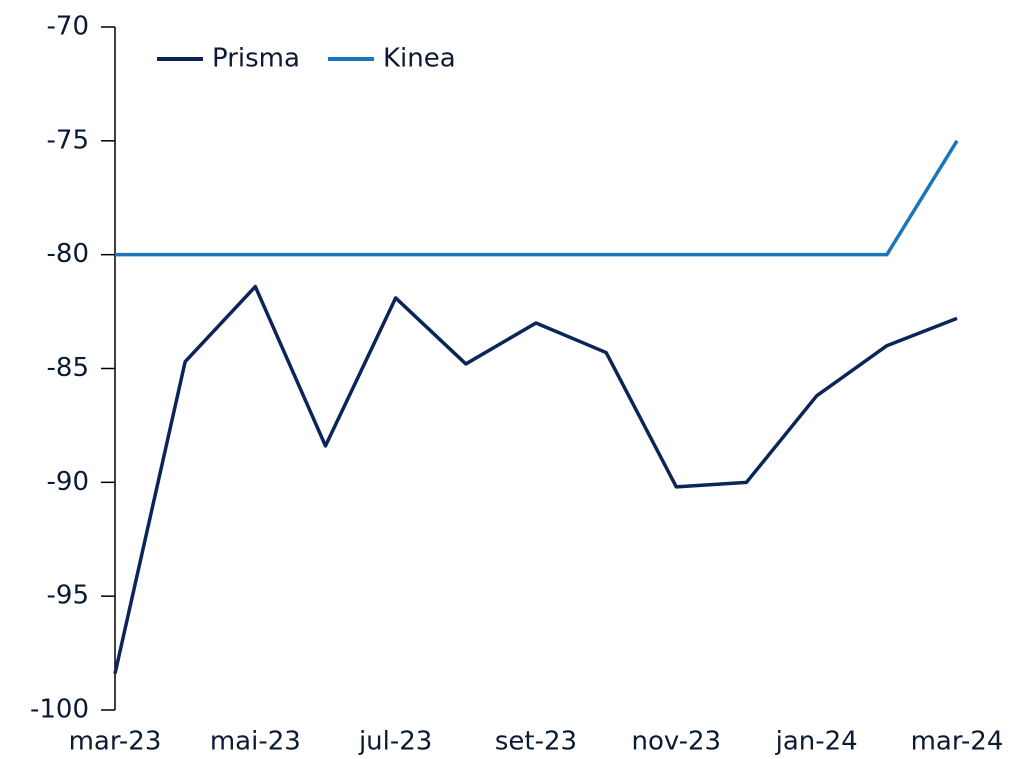 This screenshot has width=1015, height=759. Describe the element at coordinates (115, 742) in the screenshot. I see `x-tick-label: mar-23` at that location.